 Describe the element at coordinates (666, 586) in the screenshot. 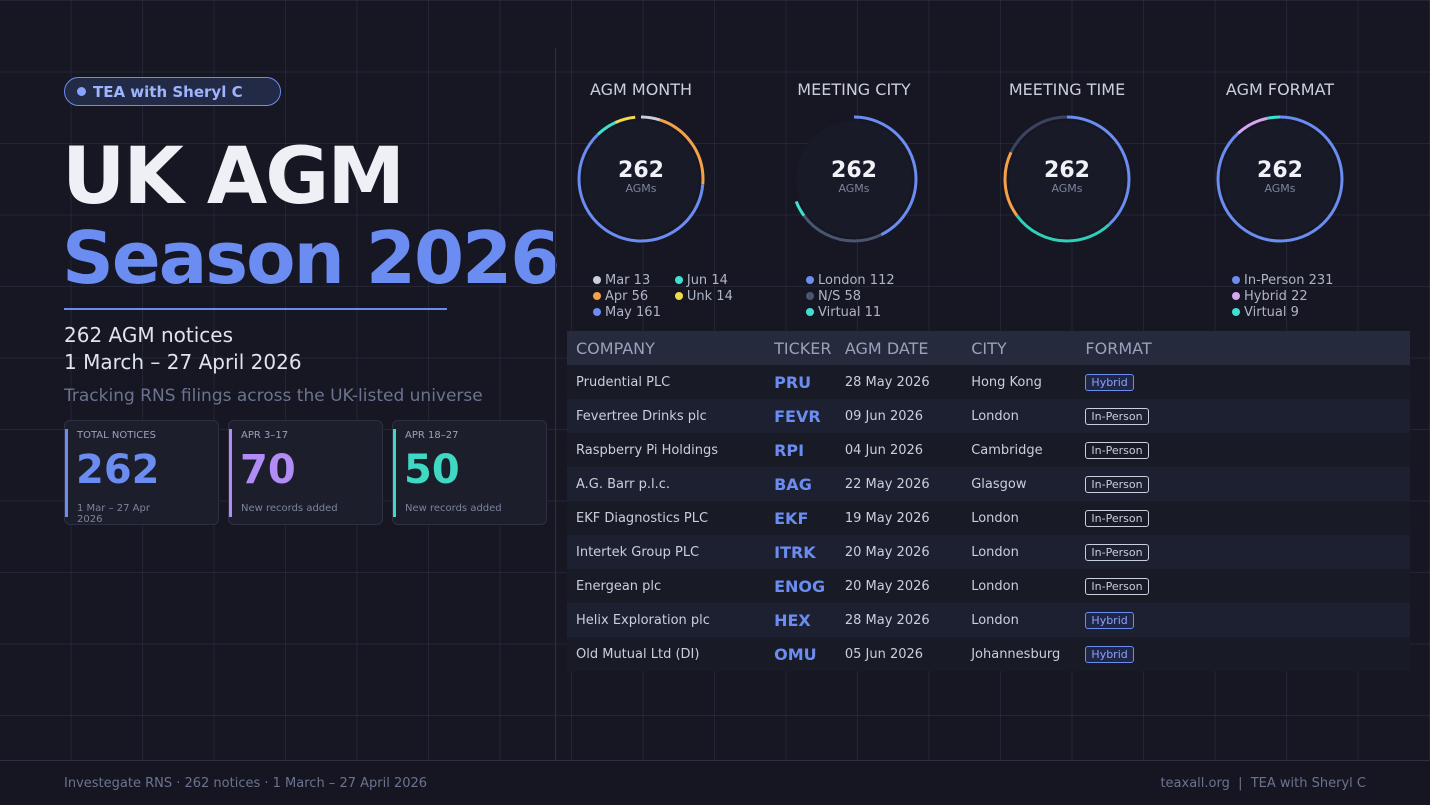

I see `table-cell: Energean plc` at that location.